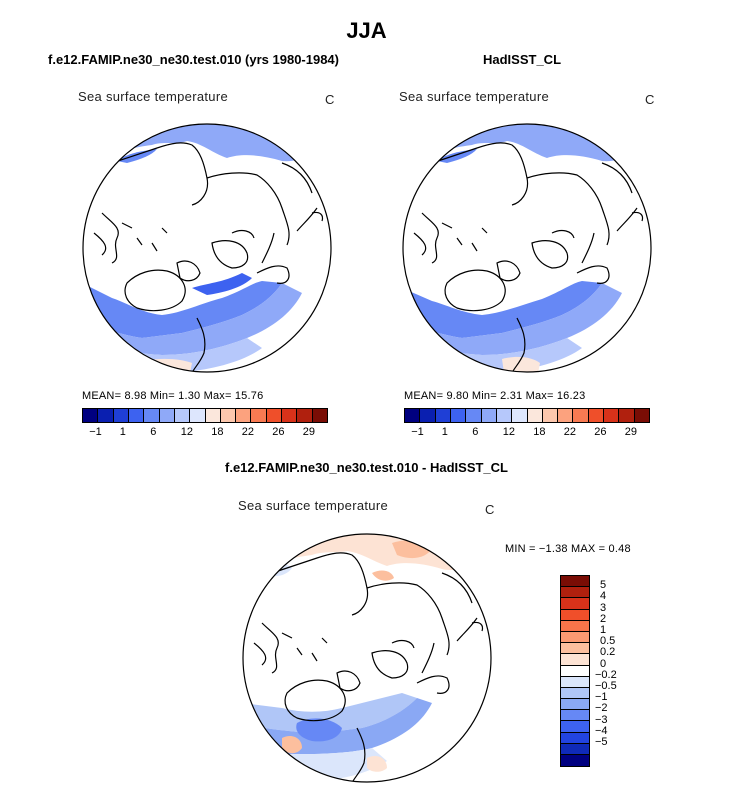 This screenshot has width=733, height=788. I want to click on left-colorbar, so click(205, 415).